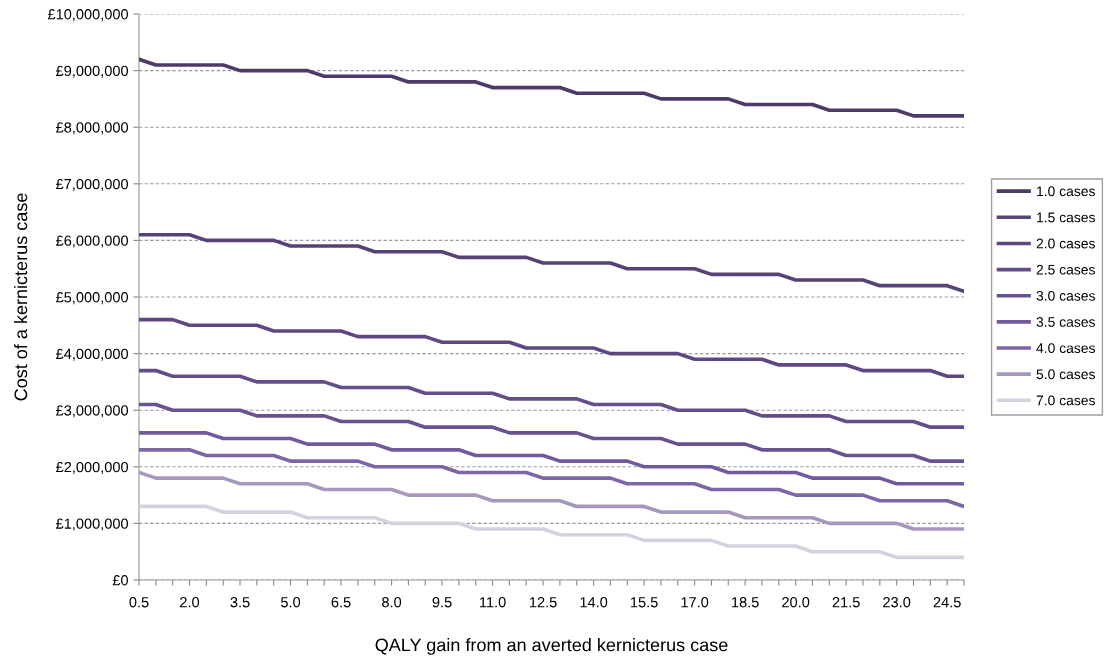  Describe the element at coordinates (92, 184) in the screenshot. I see `y-tick-label: £7,000,000` at that location.